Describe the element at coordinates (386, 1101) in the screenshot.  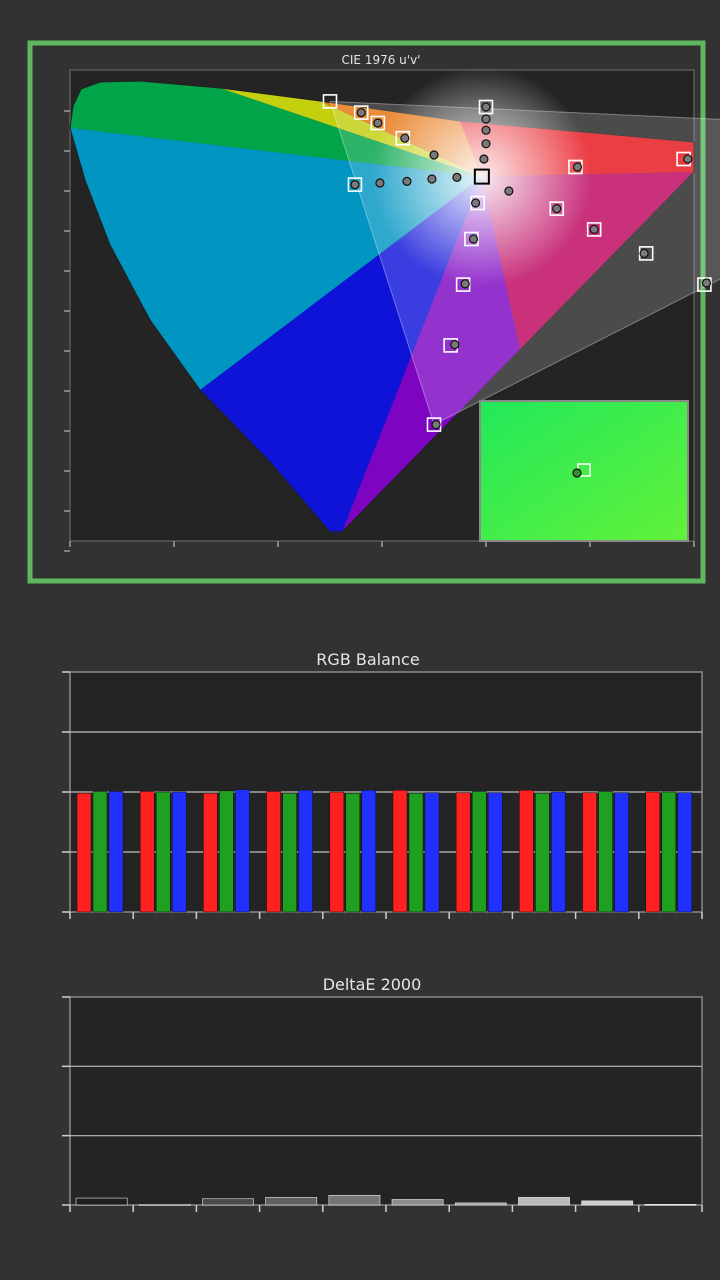
I see `deltae-plot-area` at that location.